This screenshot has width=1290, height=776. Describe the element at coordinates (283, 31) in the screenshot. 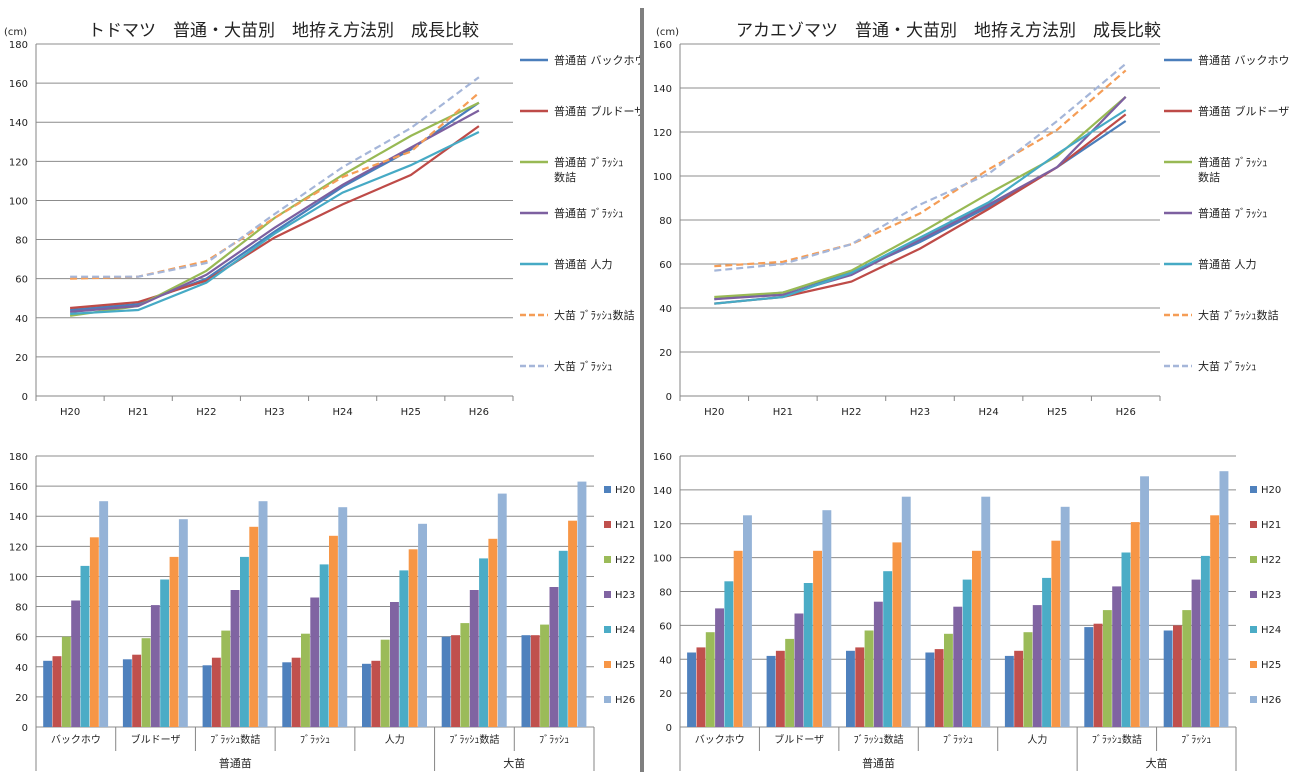

I see `chart-title: トドマツ 普通・大苗別 地拵え方法別 成長比較` at that location.